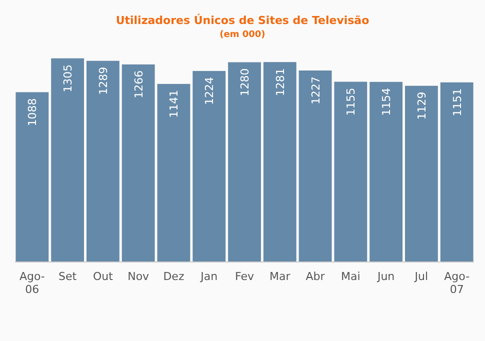  I want to click on chart-title: Utilizadores Únicos de Sites de Televisão, so click(243, 20).